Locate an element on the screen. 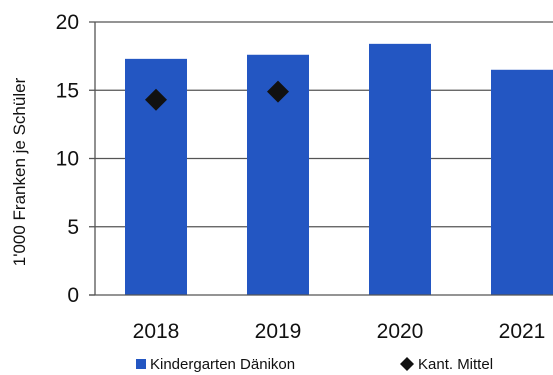 The width and height of the screenshot is (553, 375). y-axis-label: 1'000 Franken je Schüler is located at coordinates (19, 171).